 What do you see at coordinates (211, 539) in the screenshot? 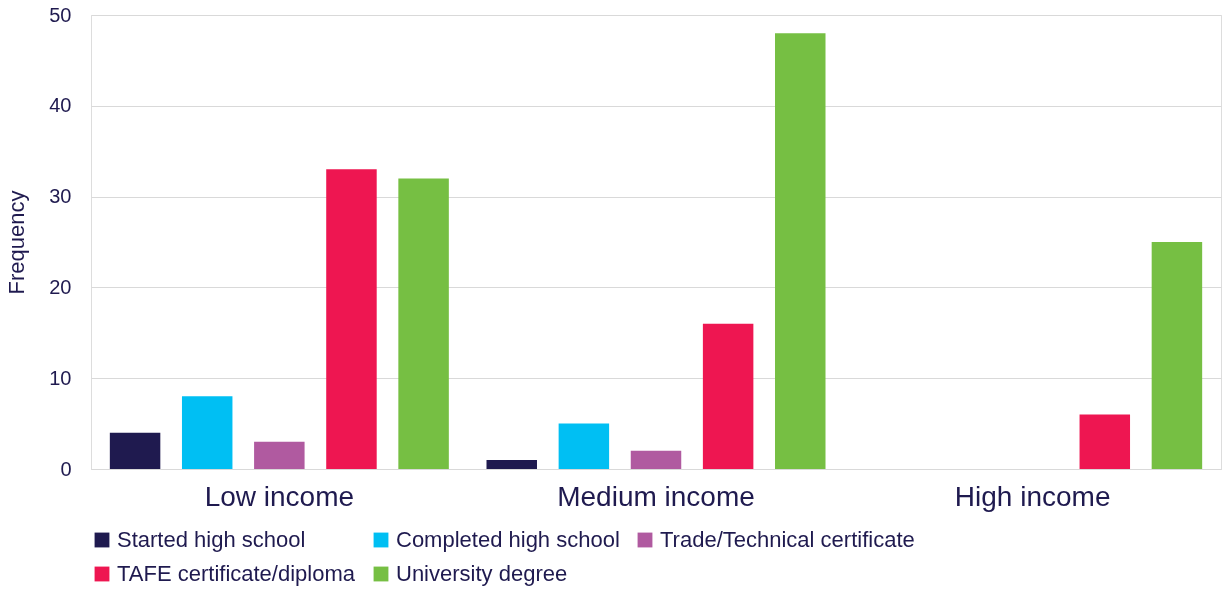
I see `legend-label: Started high school` at bounding box center [211, 539].